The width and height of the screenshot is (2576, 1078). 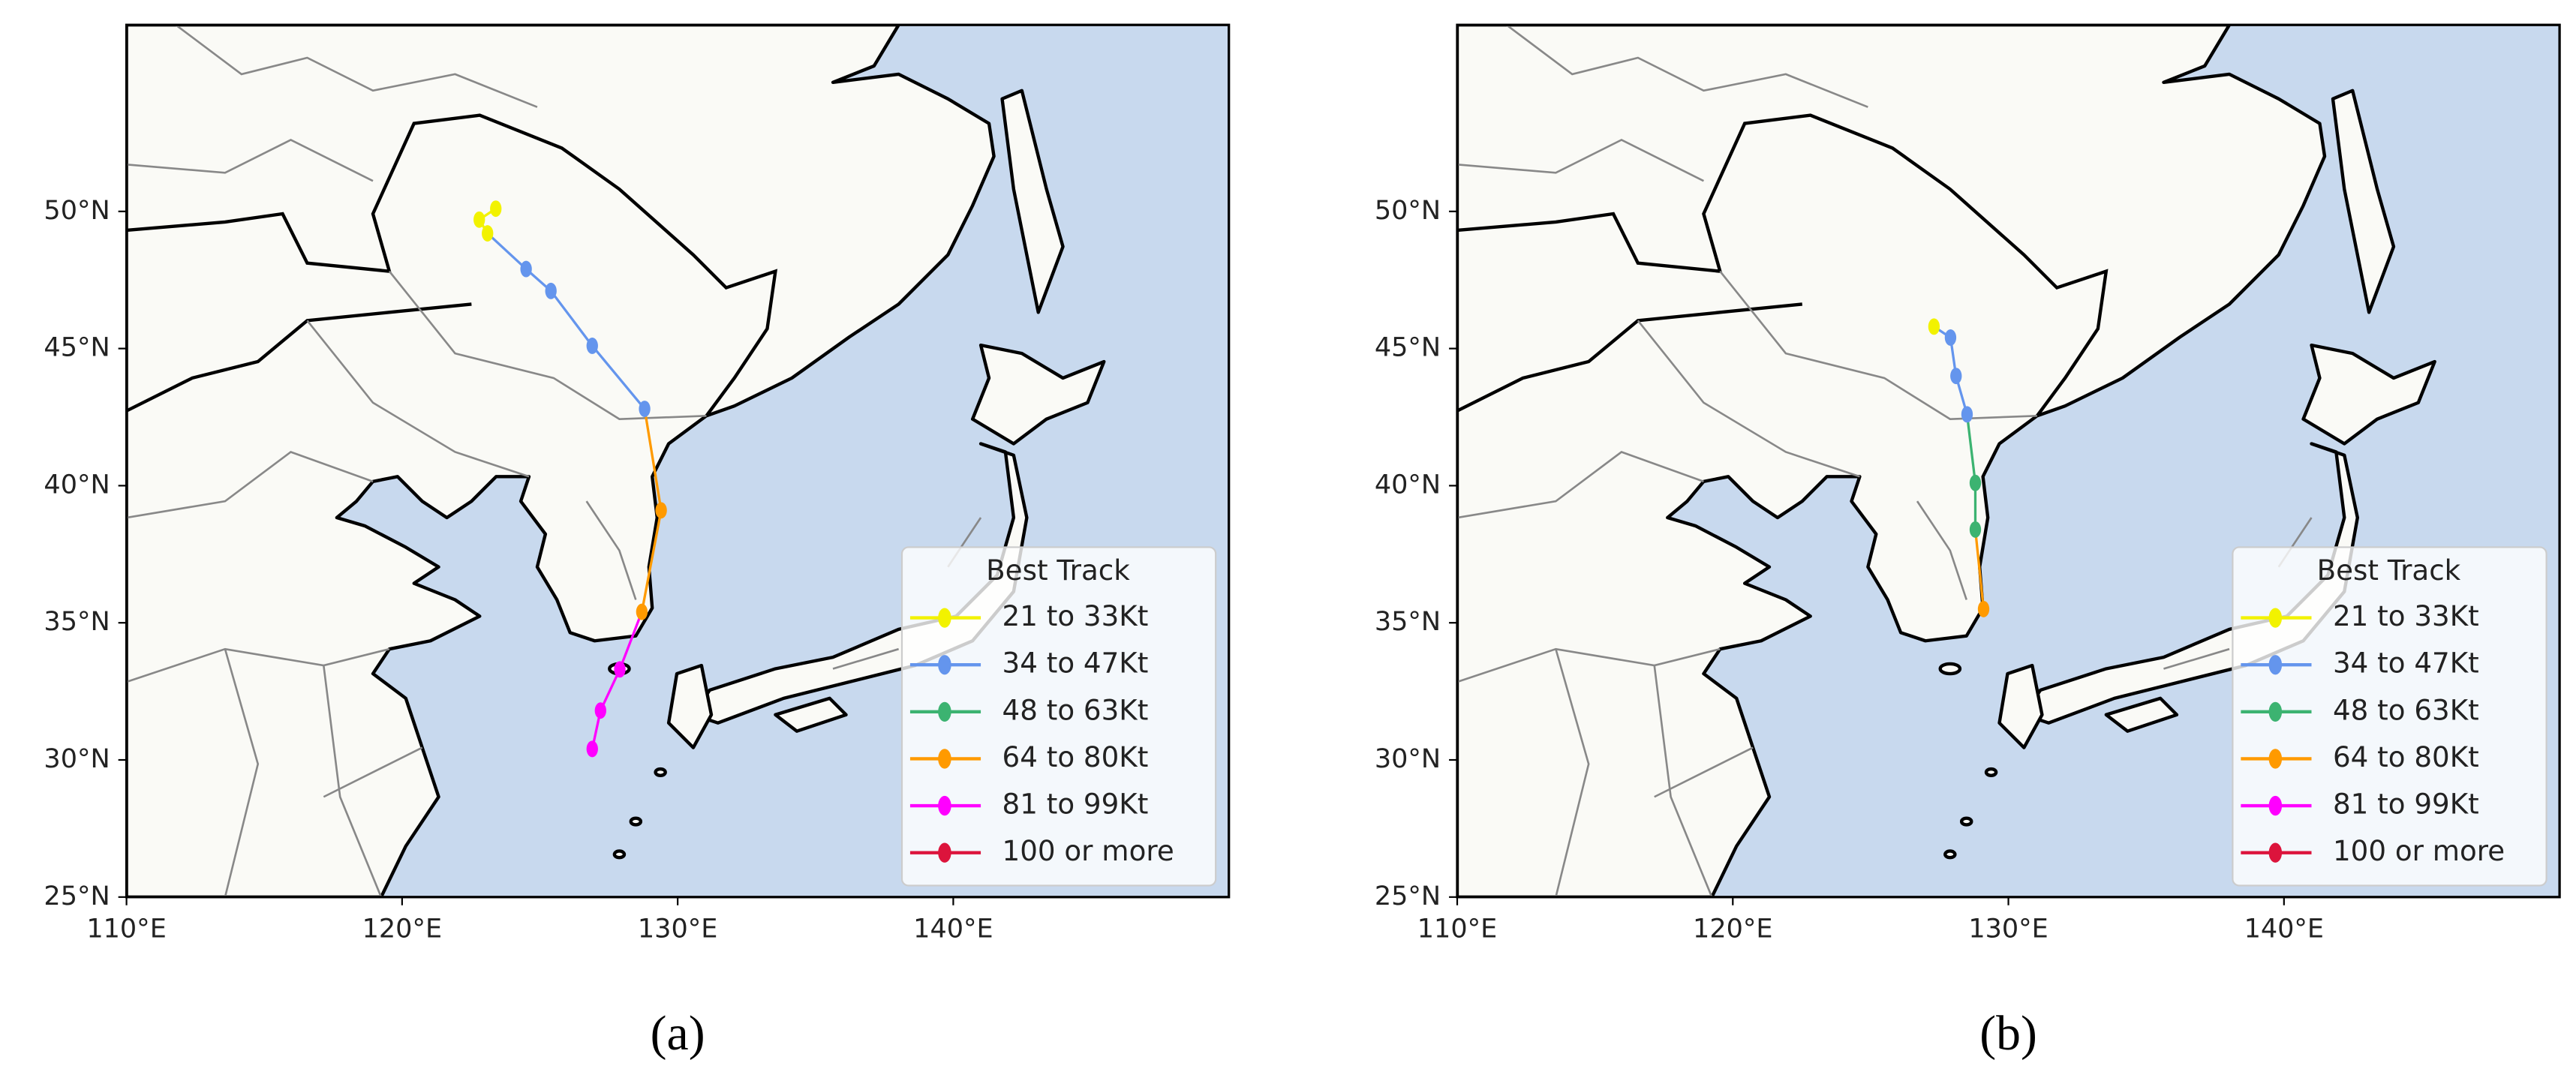 What do you see at coordinates (2008, 1033) in the screenshot?
I see `panel-label: (b)` at bounding box center [2008, 1033].